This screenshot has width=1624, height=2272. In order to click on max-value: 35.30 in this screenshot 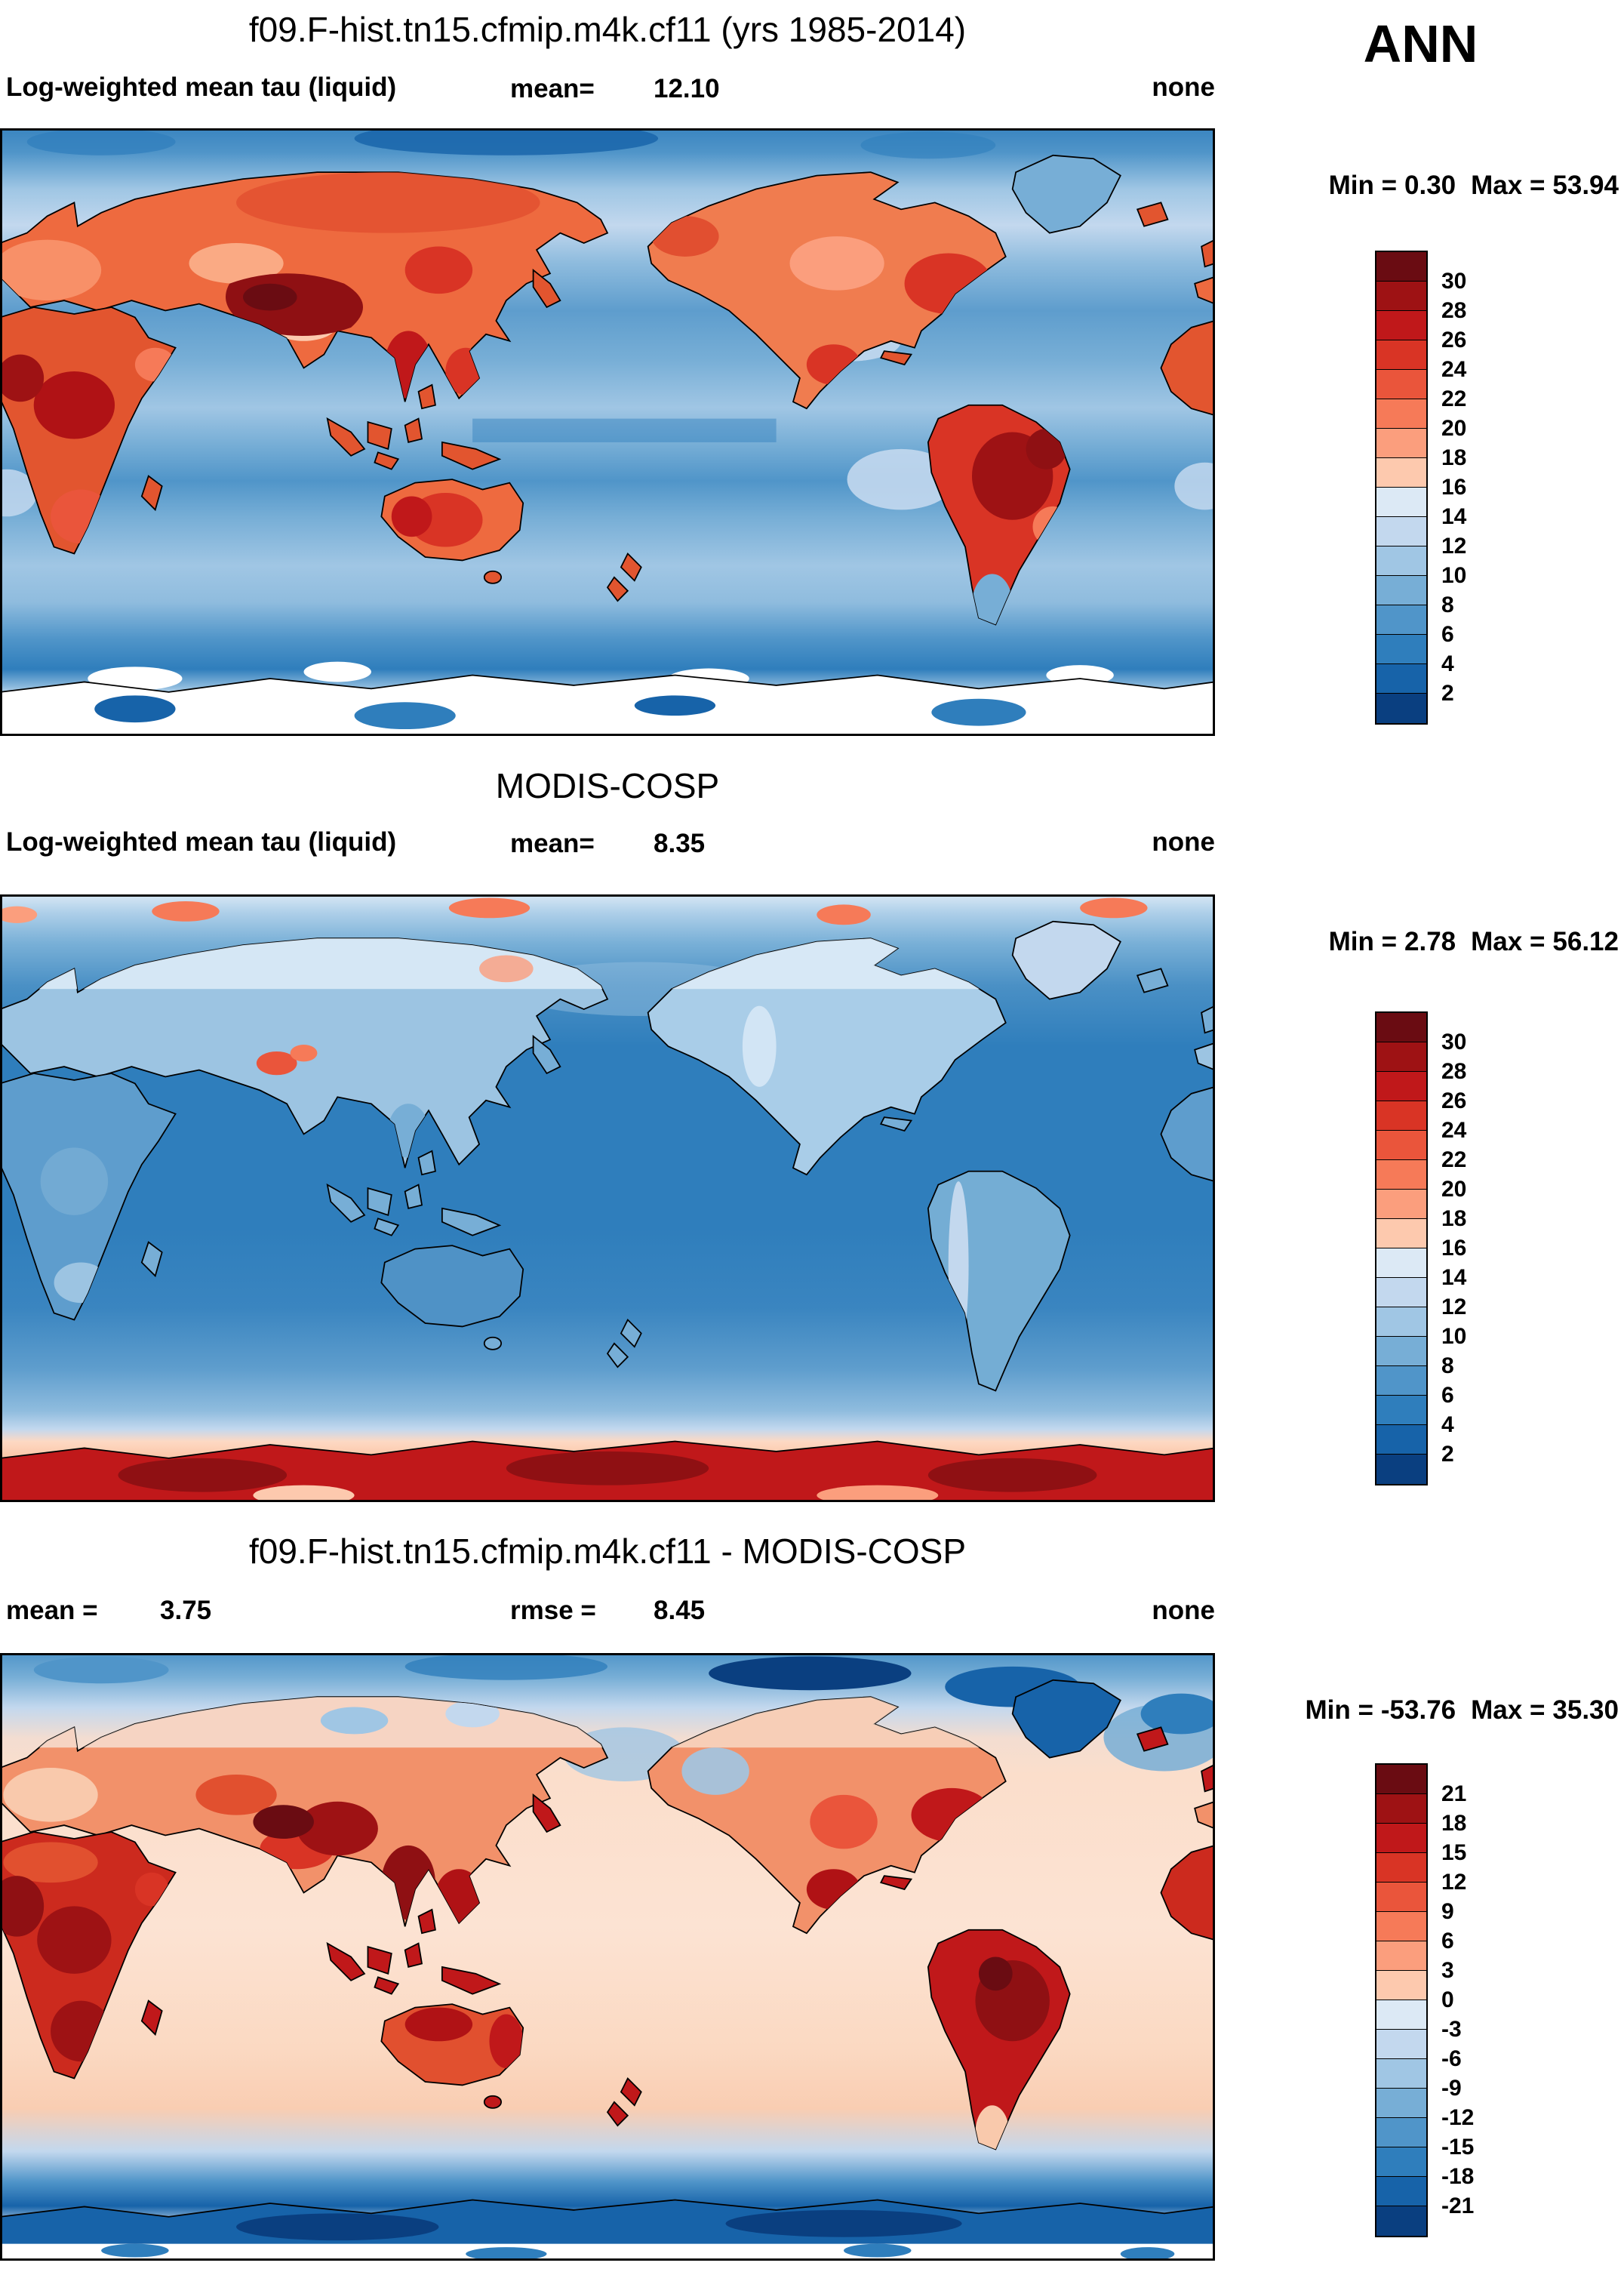, I will do `click(1585, 1710)`.